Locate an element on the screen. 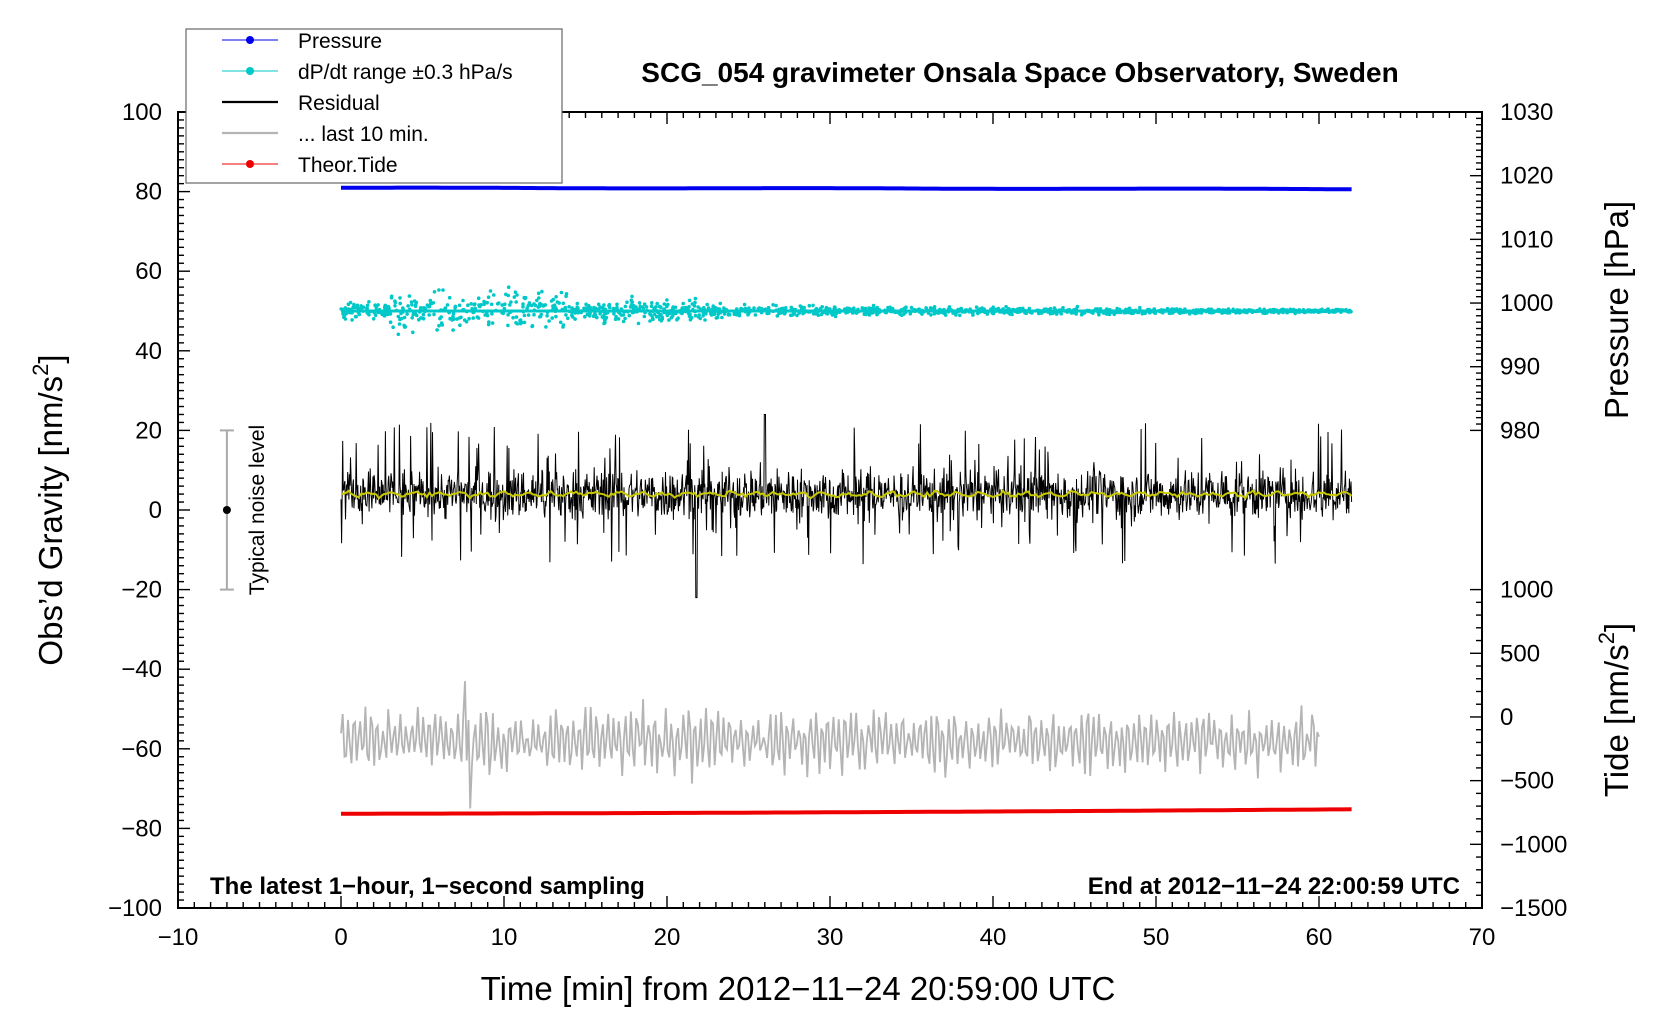  tide-axis-ticks: 1000 500 0 −500 −1000 −1500 is located at coordinates (1518, 749).